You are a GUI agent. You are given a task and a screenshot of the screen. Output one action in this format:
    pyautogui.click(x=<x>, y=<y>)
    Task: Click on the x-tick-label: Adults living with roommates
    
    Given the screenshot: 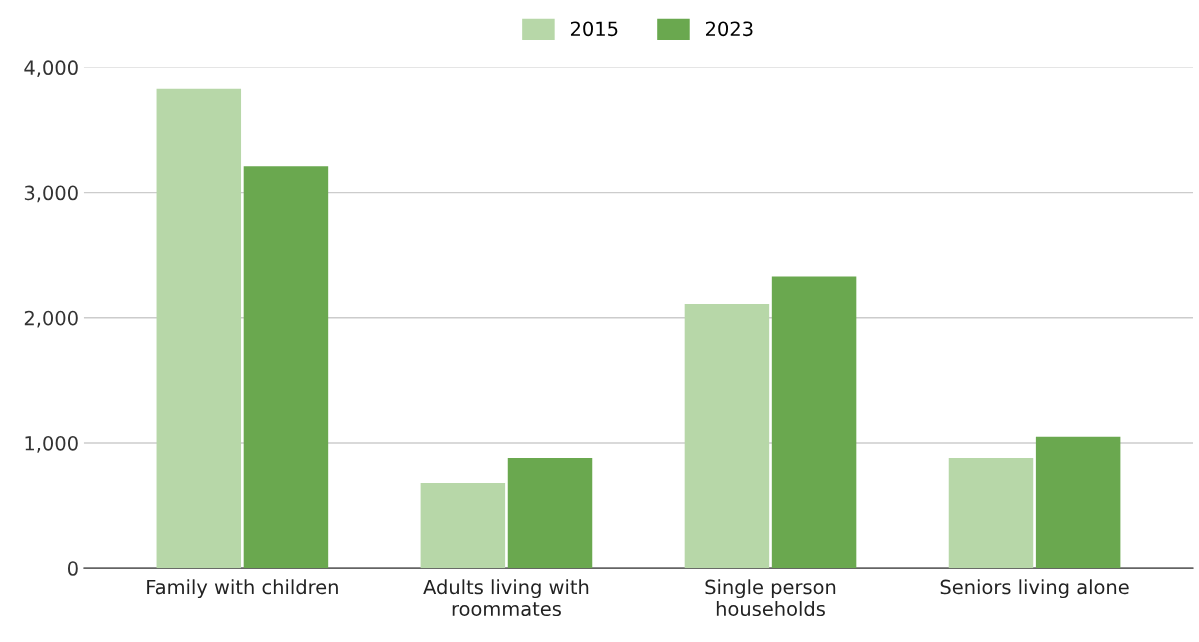 What is the action you would take?
    pyautogui.click(x=506, y=598)
    